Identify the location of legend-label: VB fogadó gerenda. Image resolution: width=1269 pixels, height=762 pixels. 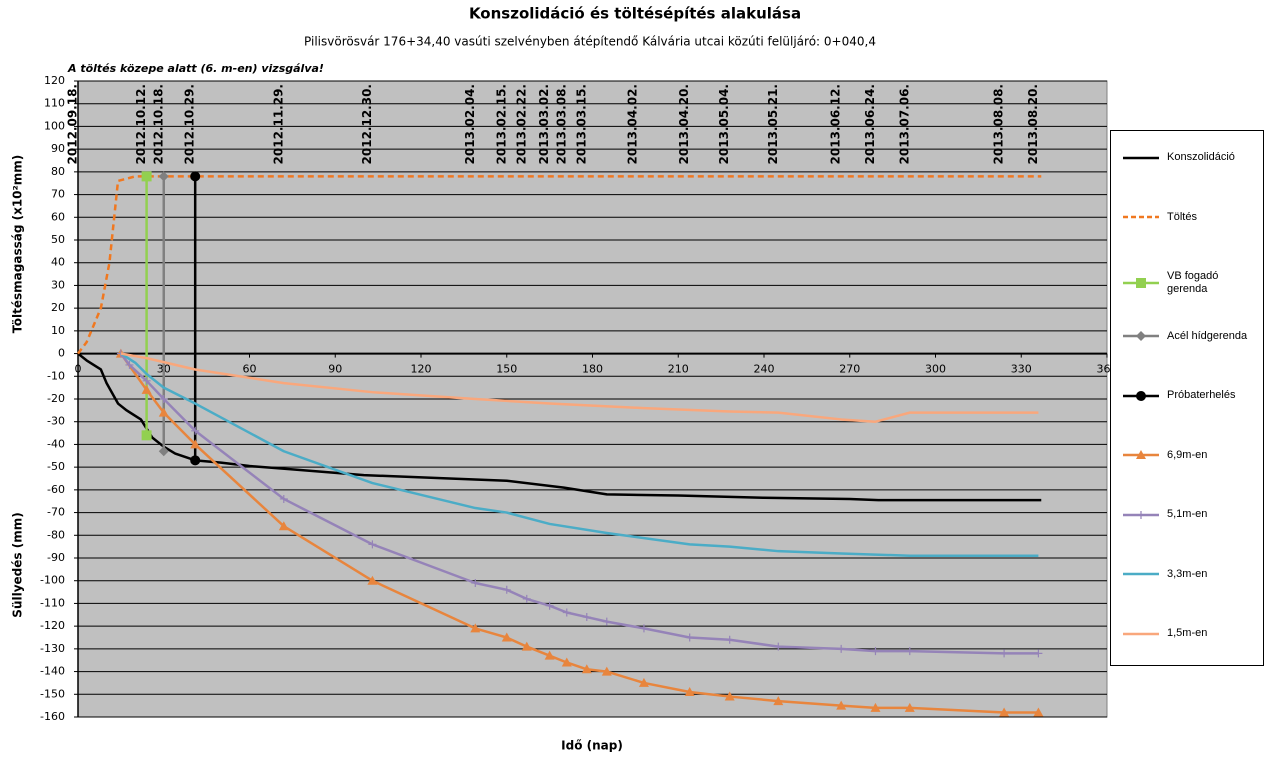
(1193, 282).